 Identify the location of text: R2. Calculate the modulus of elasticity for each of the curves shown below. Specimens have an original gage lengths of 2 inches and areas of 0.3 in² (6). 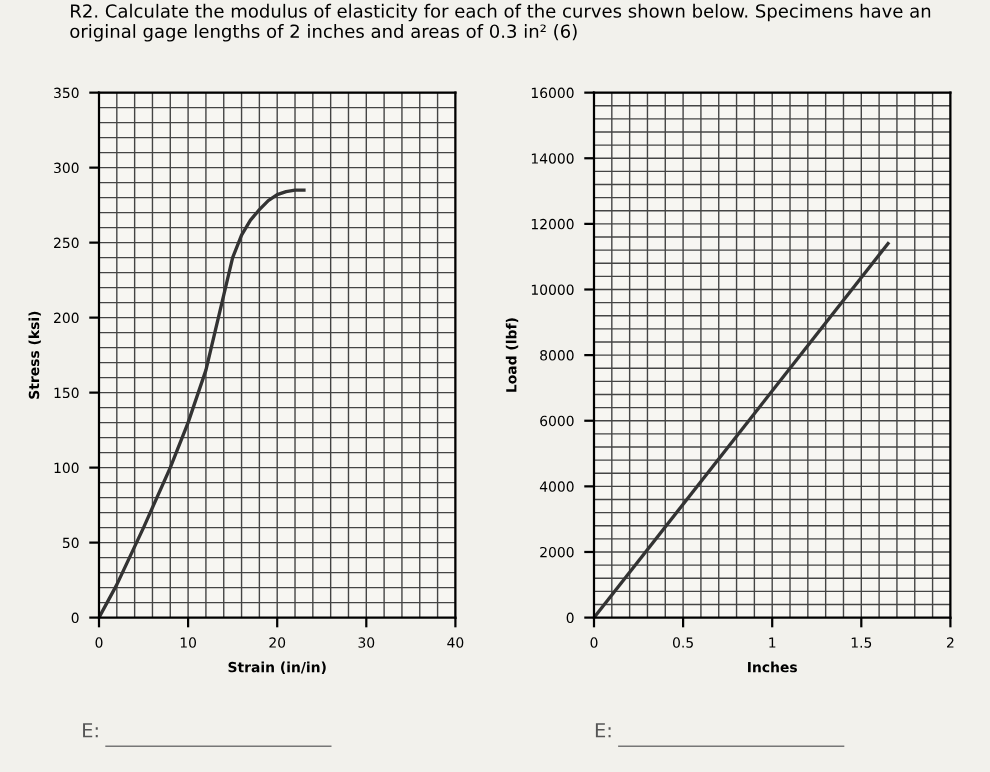
(500, 22).